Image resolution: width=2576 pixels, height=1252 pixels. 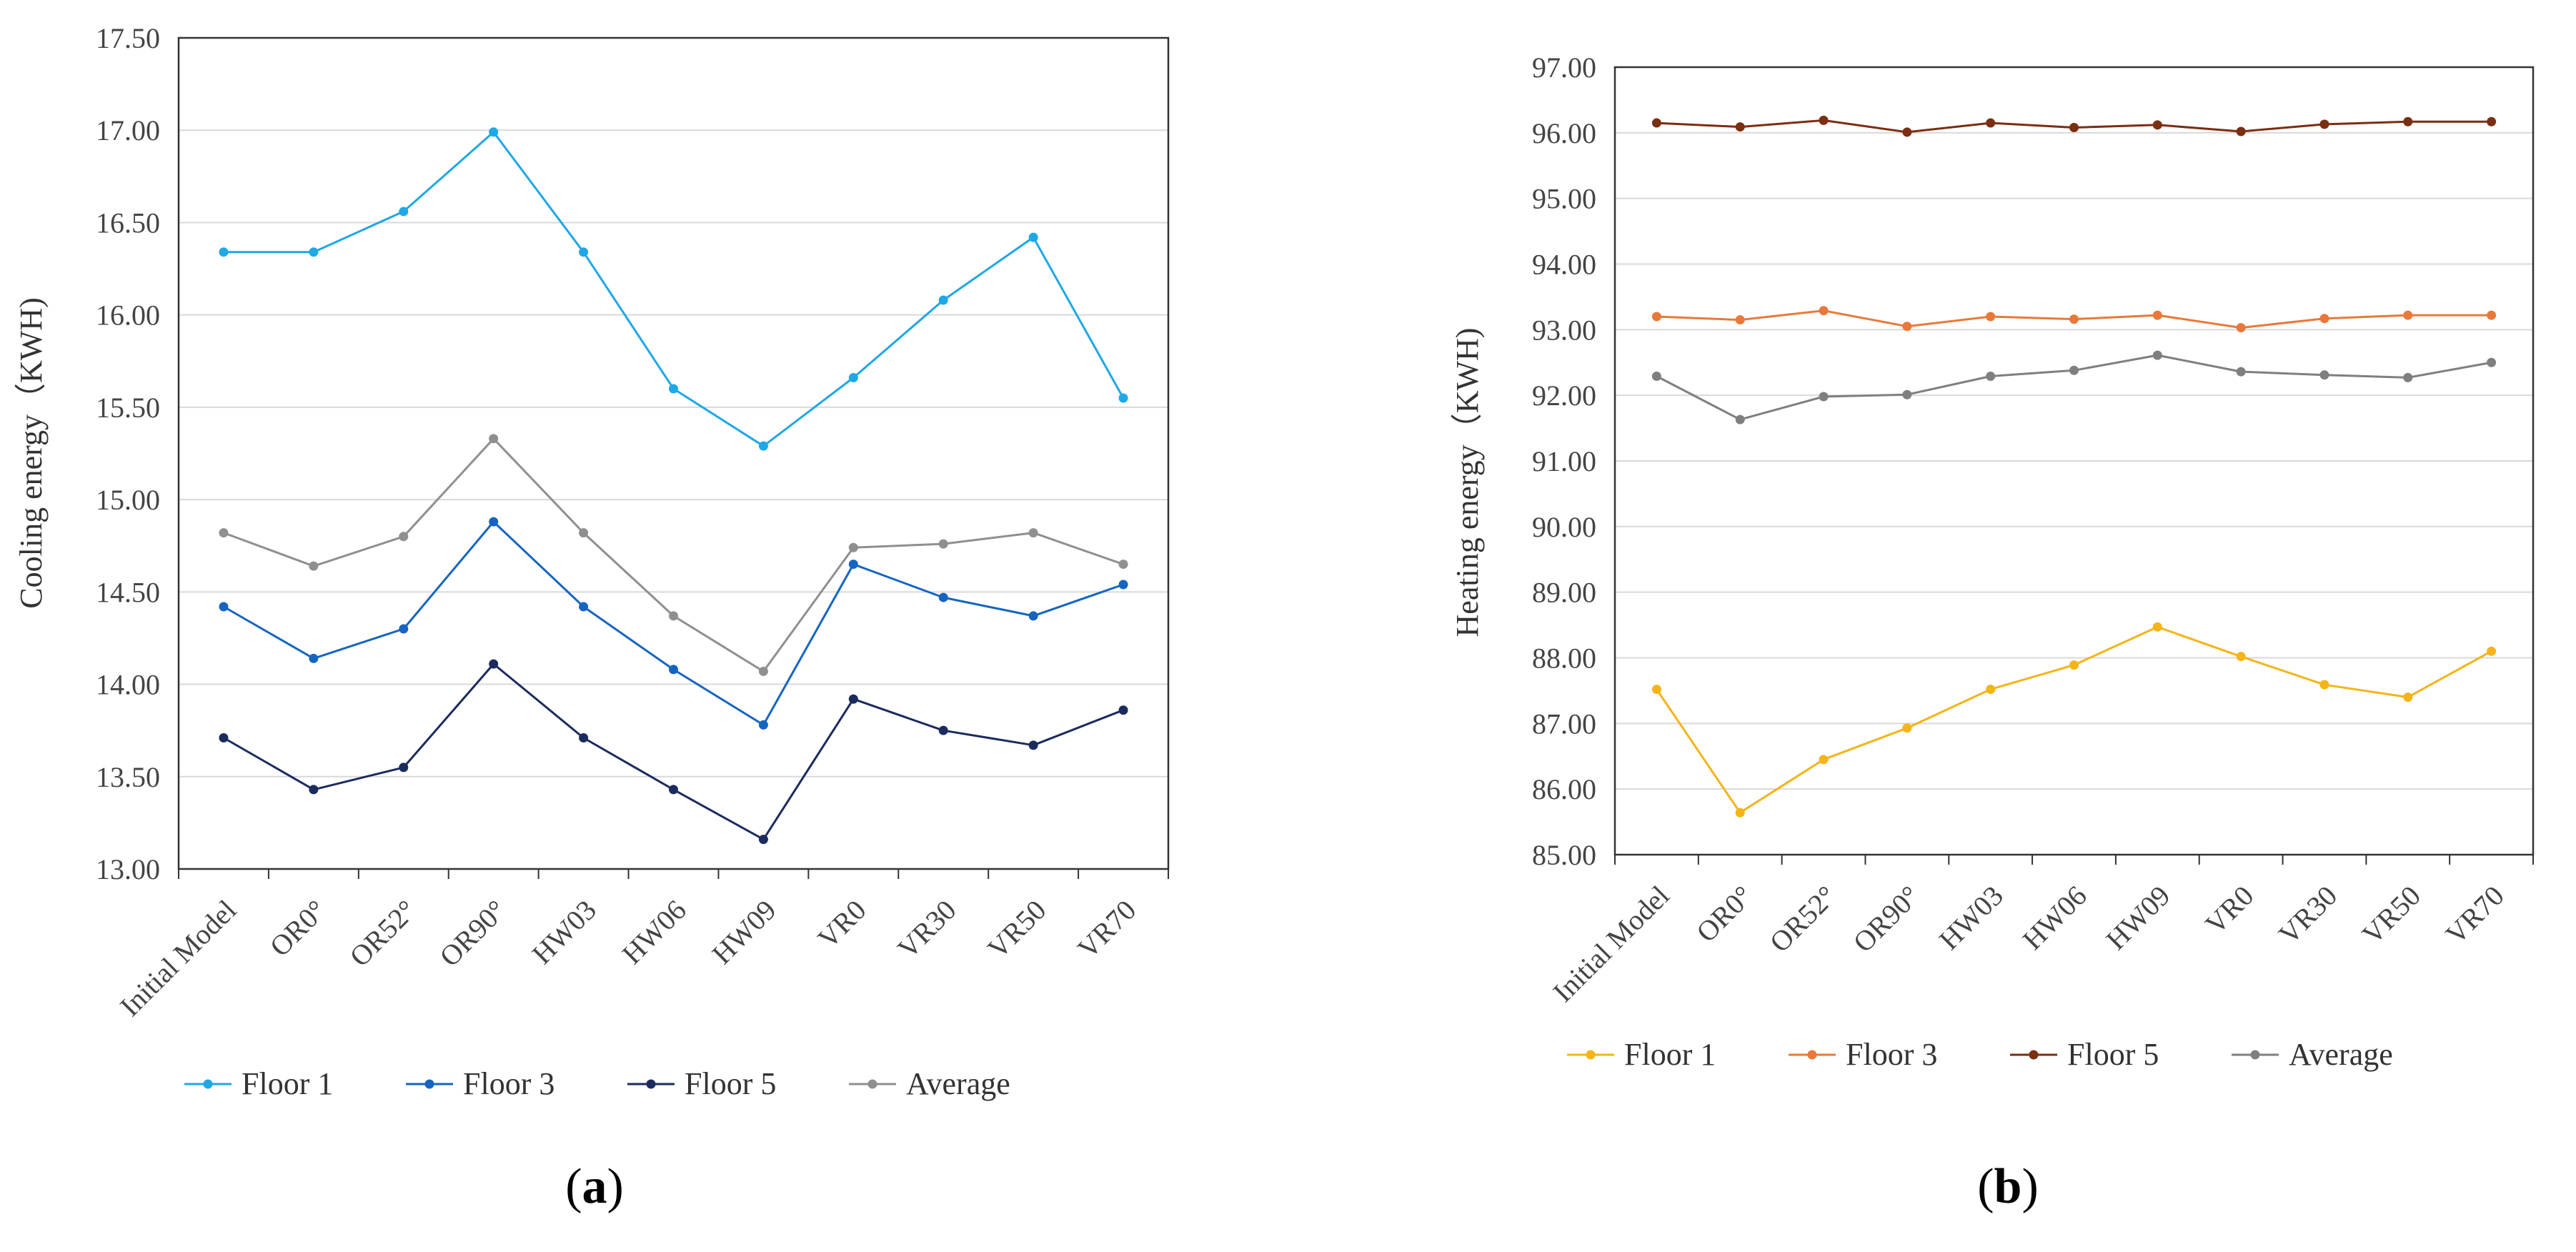 What do you see at coordinates (128, 38) in the screenshot?
I see `y-tick-label: 17.50` at bounding box center [128, 38].